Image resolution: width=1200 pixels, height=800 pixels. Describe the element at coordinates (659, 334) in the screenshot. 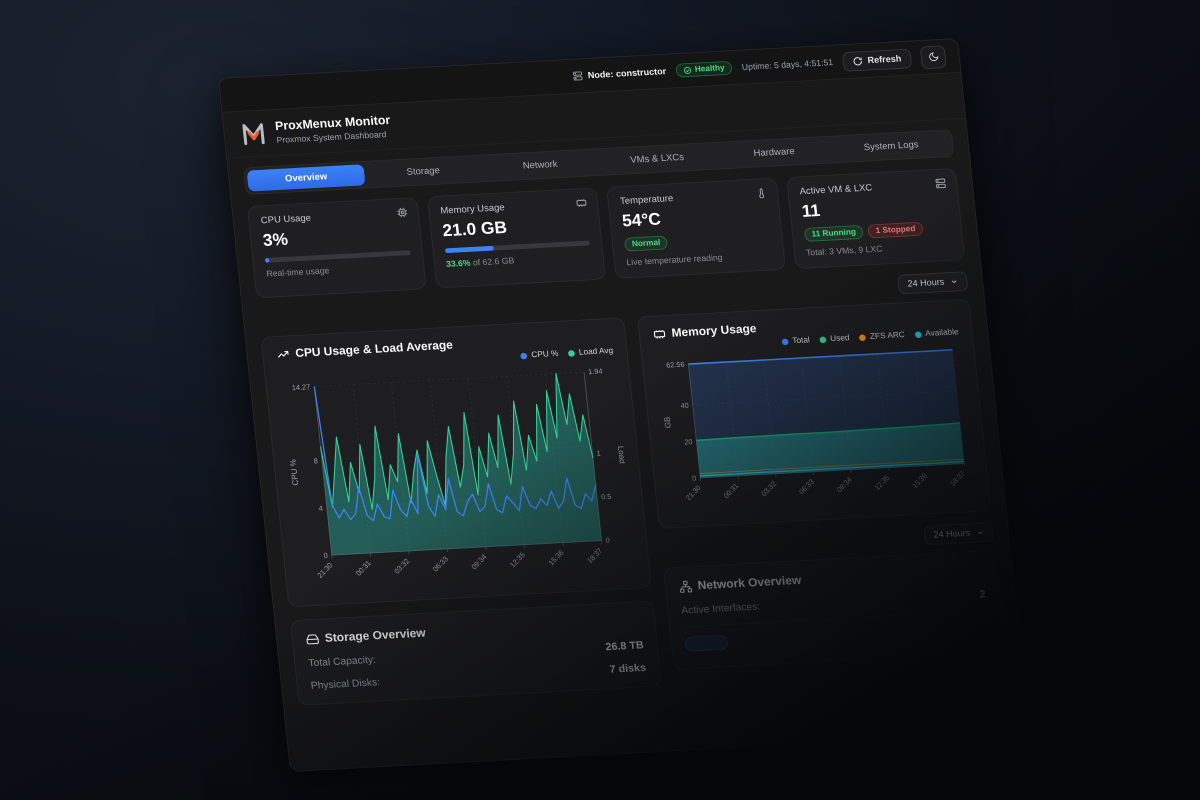

I see `memory-chart-icon` at that location.